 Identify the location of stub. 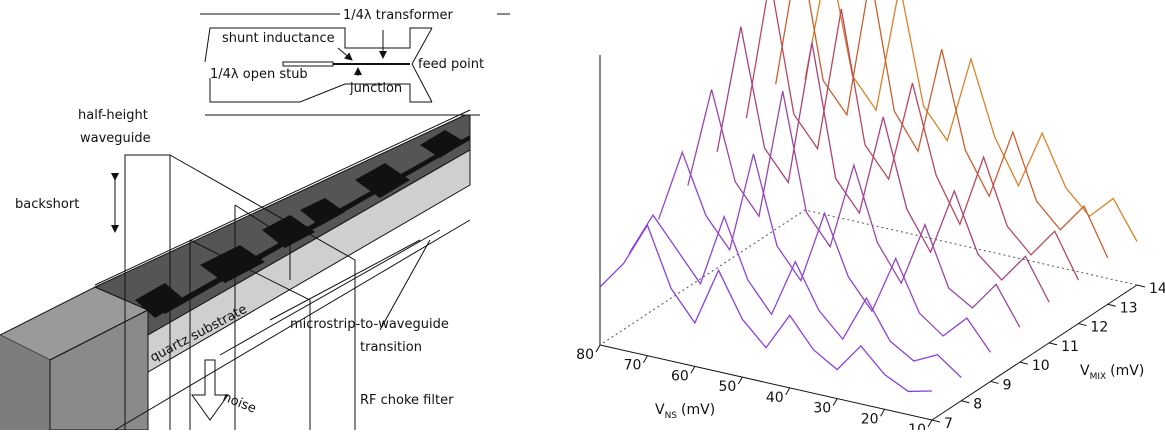
(308, 64).